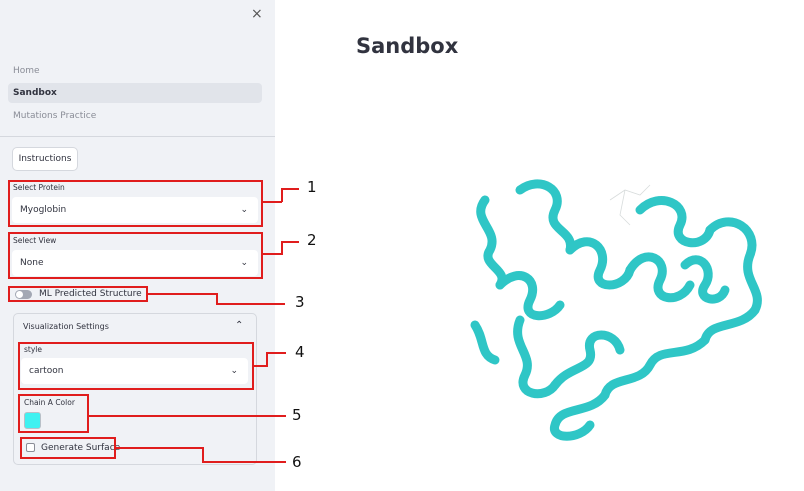 This screenshot has width=804, height=491. What do you see at coordinates (630, 205) in the screenshot?
I see `ligand-sticks` at bounding box center [630, 205].